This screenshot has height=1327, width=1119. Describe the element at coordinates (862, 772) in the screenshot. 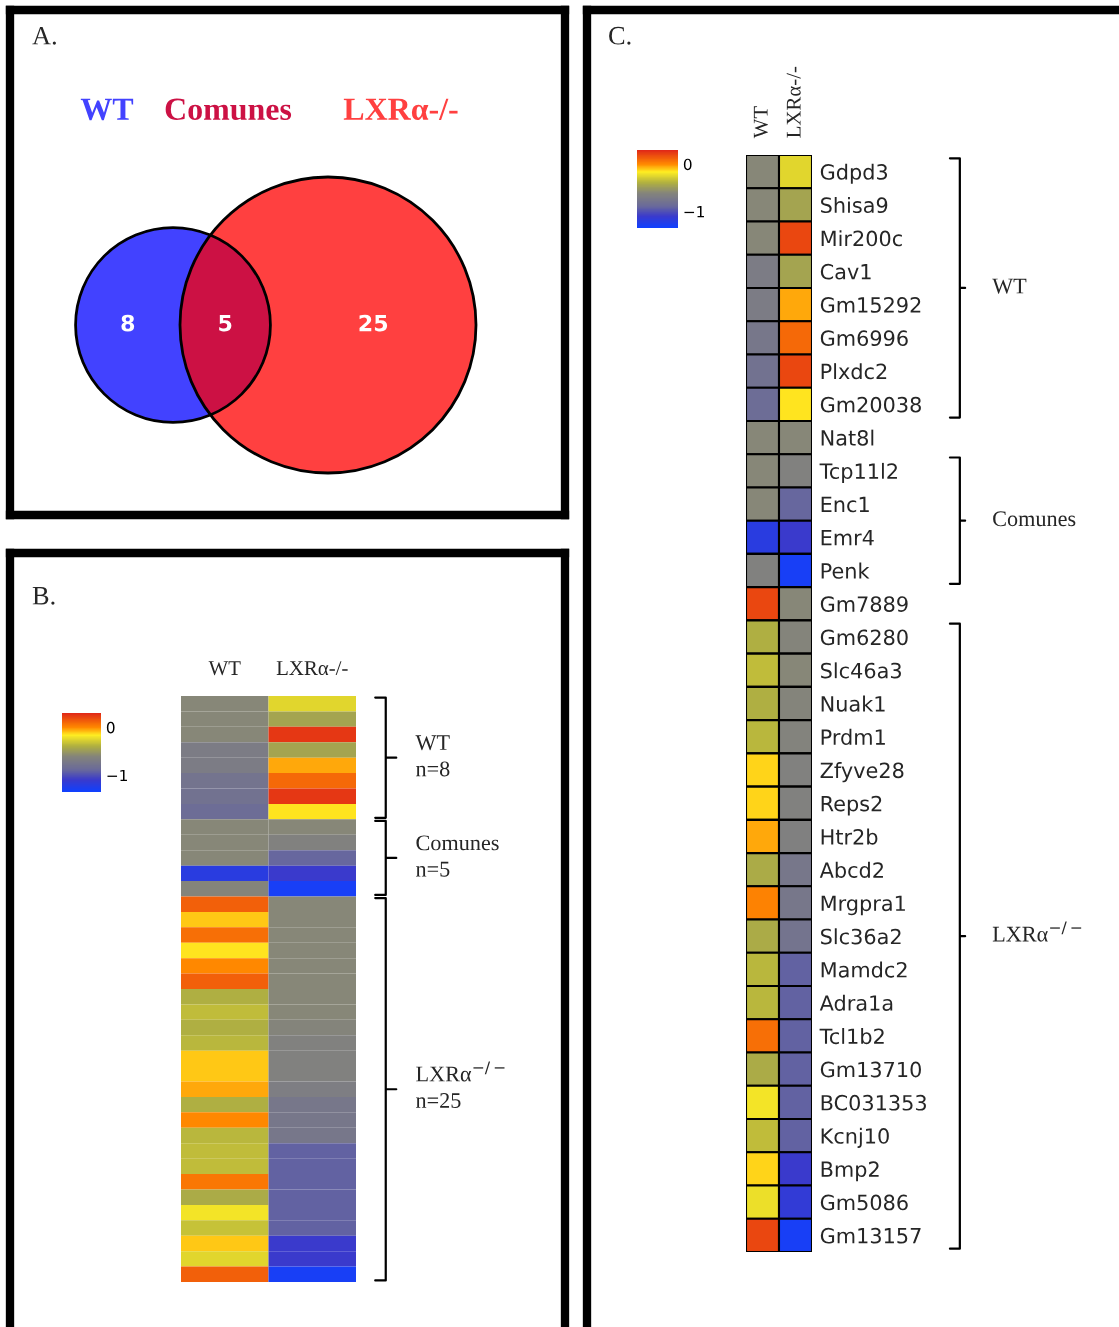

I see `y-tick-label: Zfyve28` at that location.